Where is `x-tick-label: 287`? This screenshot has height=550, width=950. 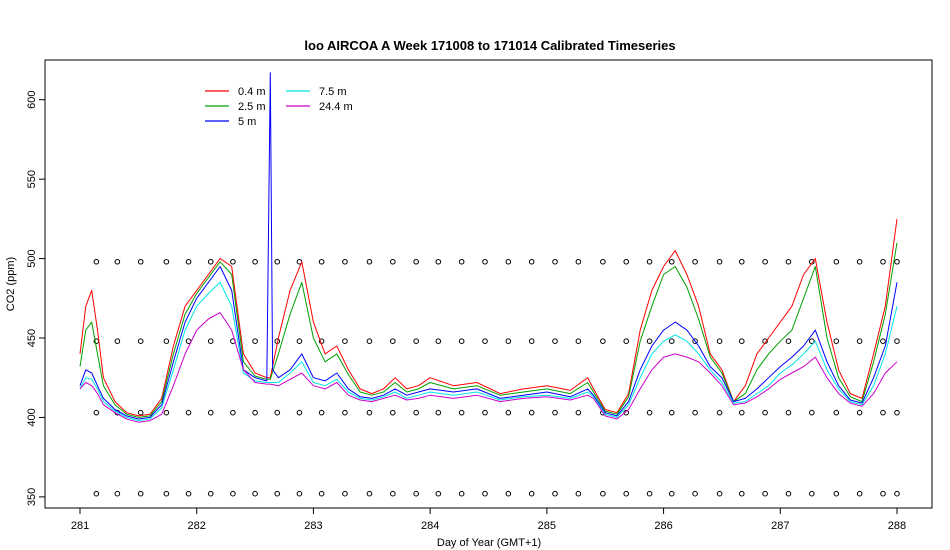 x-tick-label: 287 is located at coordinates (780, 526).